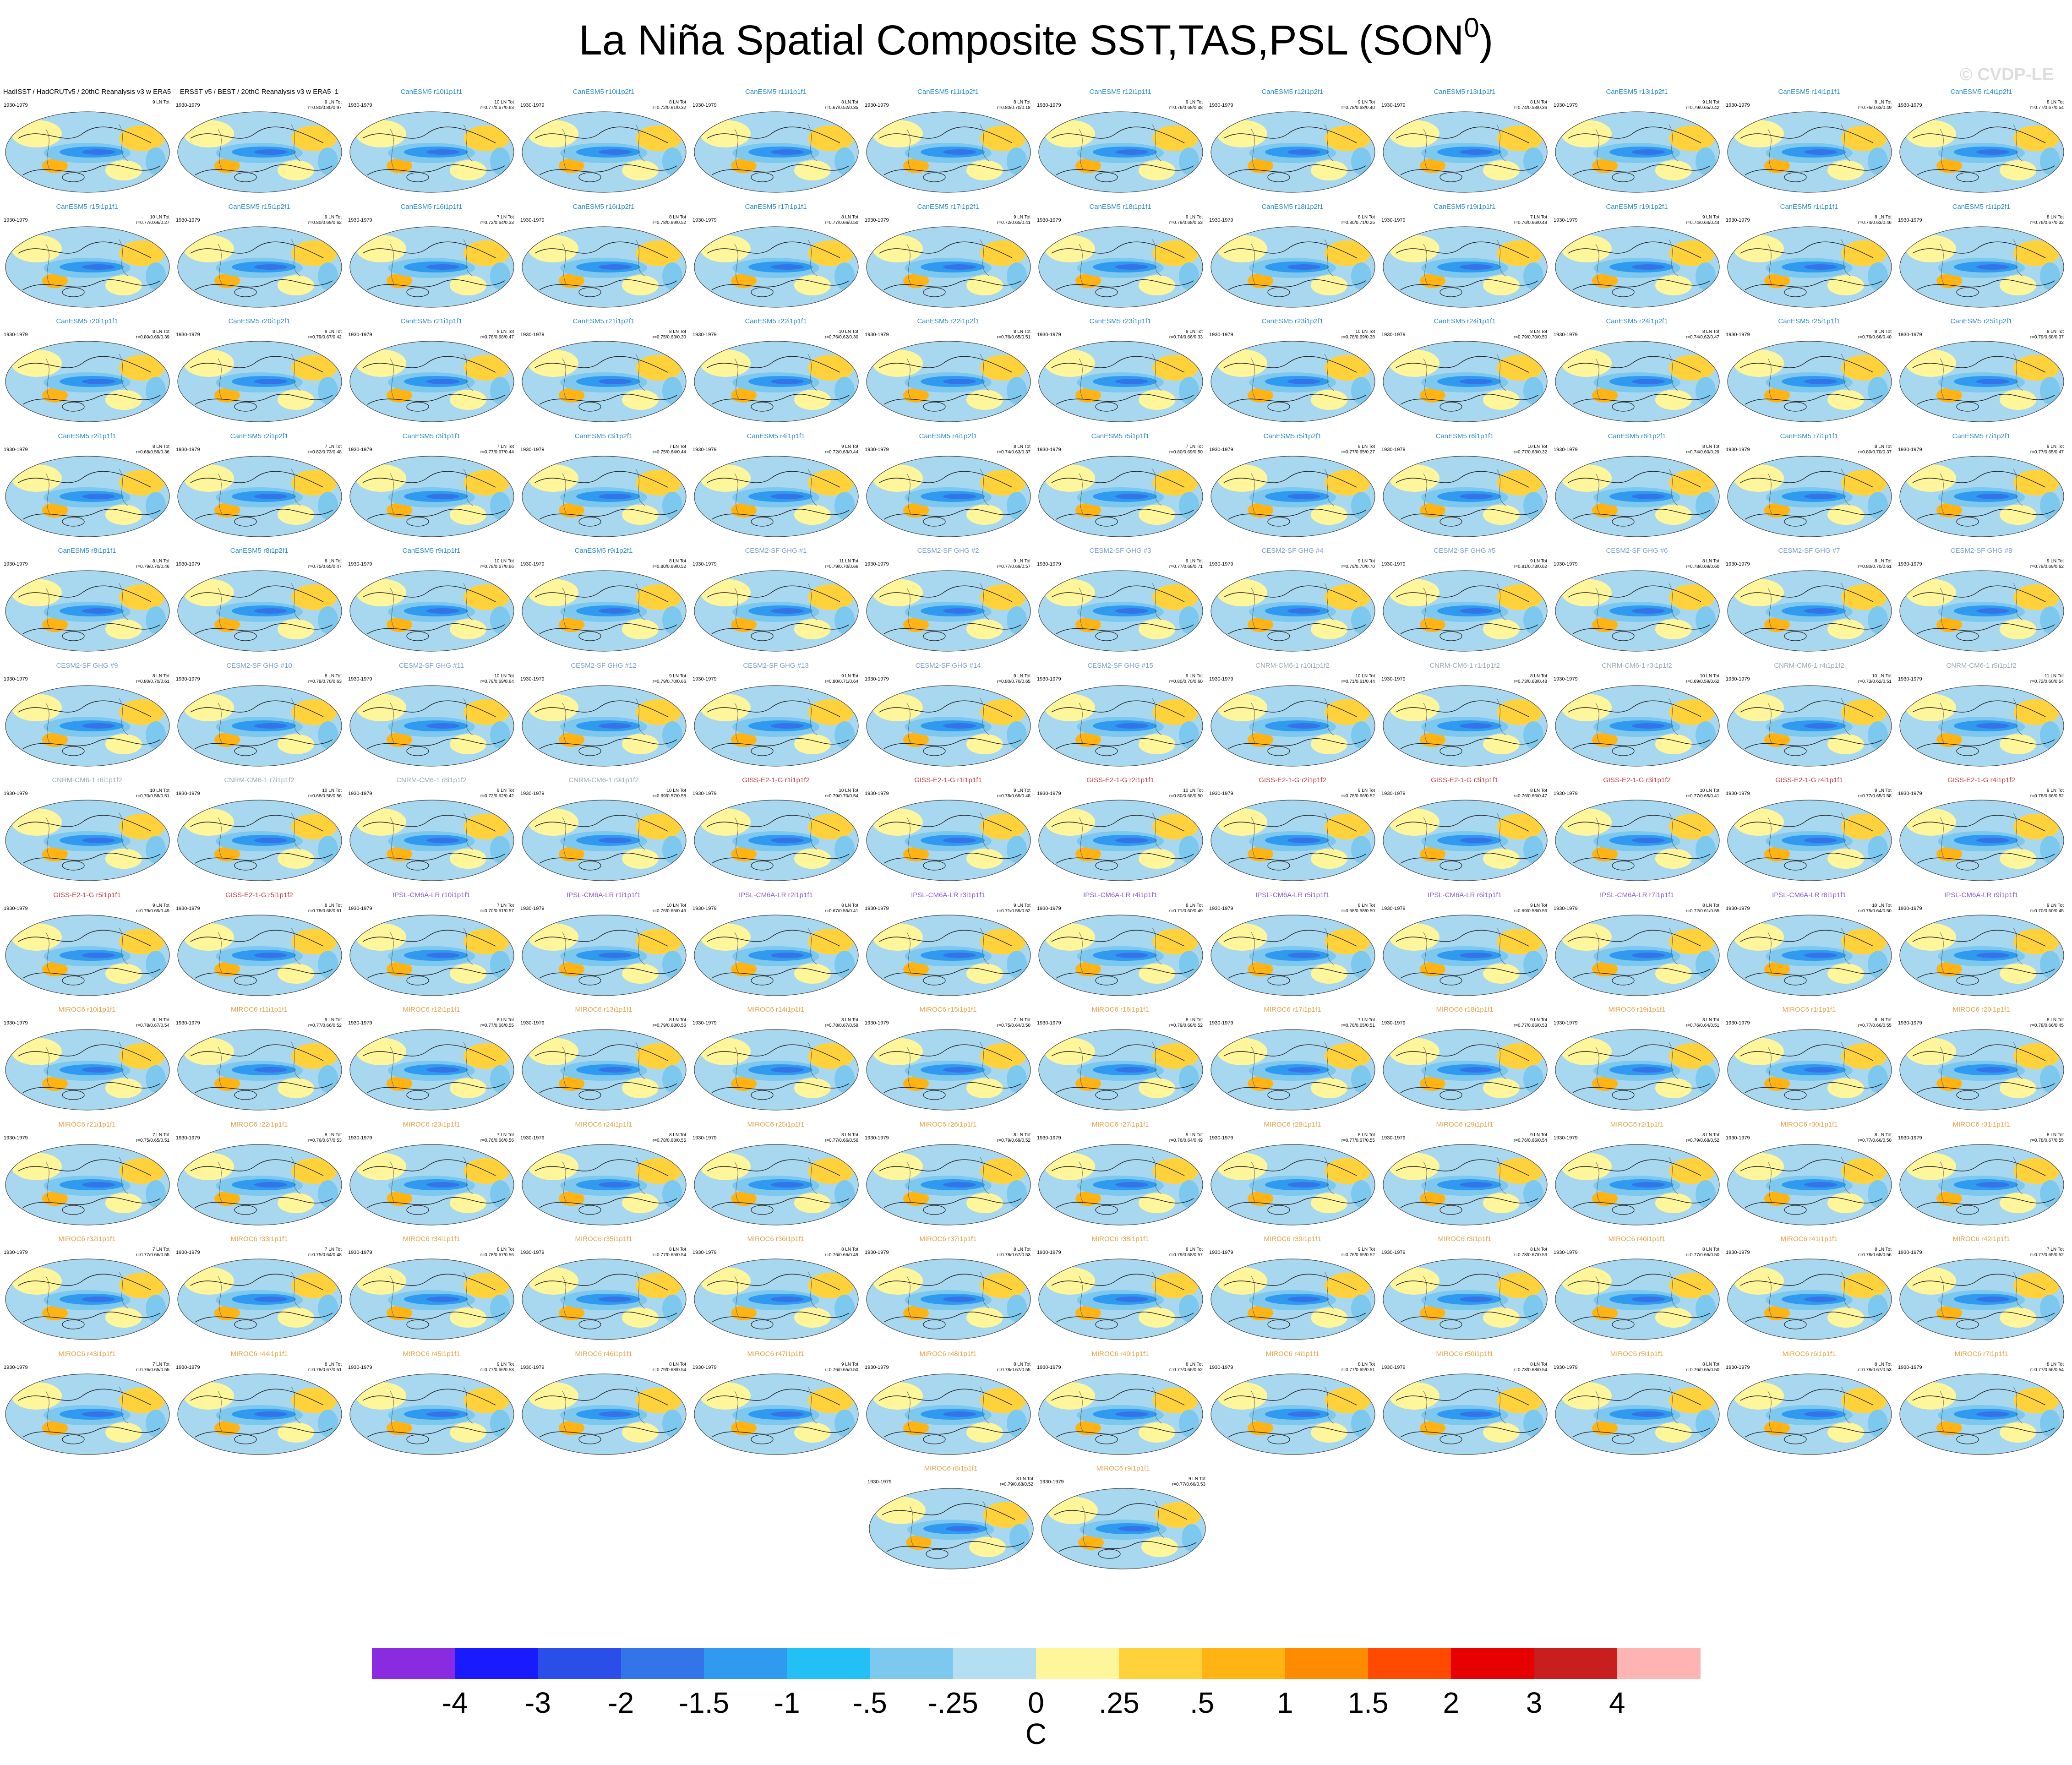  Describe the element at coordinates (1530, 796) in the screenshot. I see `panel-pattern-correlation: r=0.76/0.66/0.47` at that location.